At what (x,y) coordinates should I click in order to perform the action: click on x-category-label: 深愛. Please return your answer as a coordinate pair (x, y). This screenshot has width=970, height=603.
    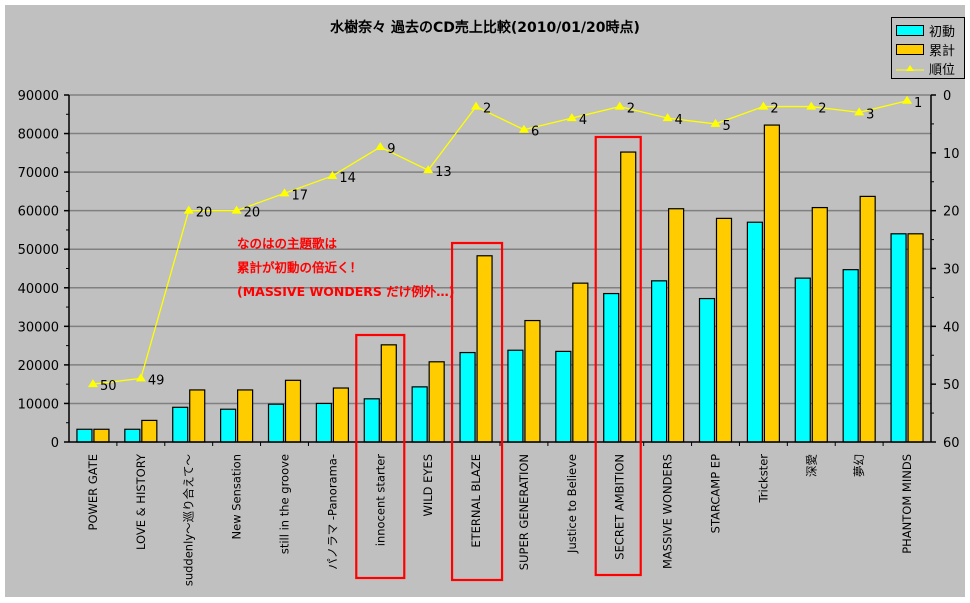
    Looking at the image, I should click on (811, 465).